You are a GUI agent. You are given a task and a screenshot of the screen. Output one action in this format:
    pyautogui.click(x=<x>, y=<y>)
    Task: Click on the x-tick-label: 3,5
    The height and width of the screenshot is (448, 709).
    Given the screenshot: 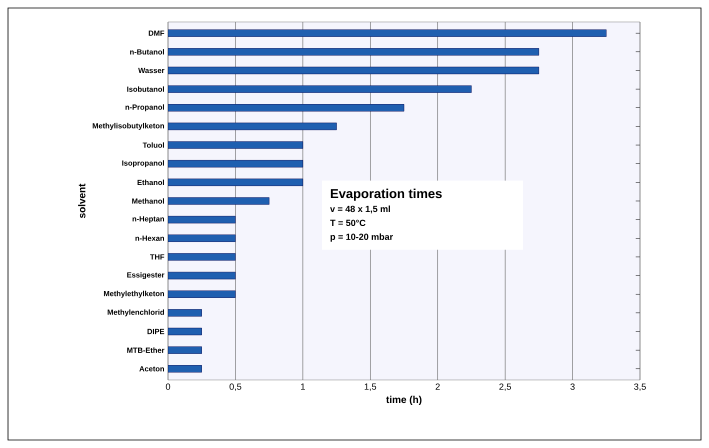 What is the action you would take?
    pyautogui.click(x=640, y=387)
    